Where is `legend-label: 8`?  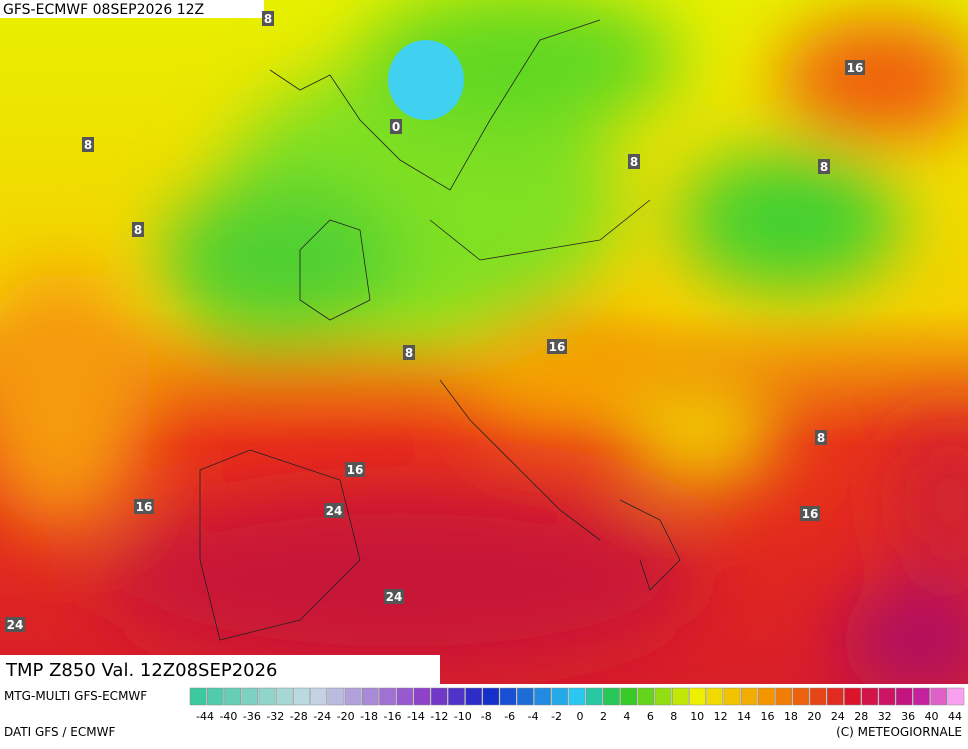
legend-label: 8 is located at coordinates (673, 716).